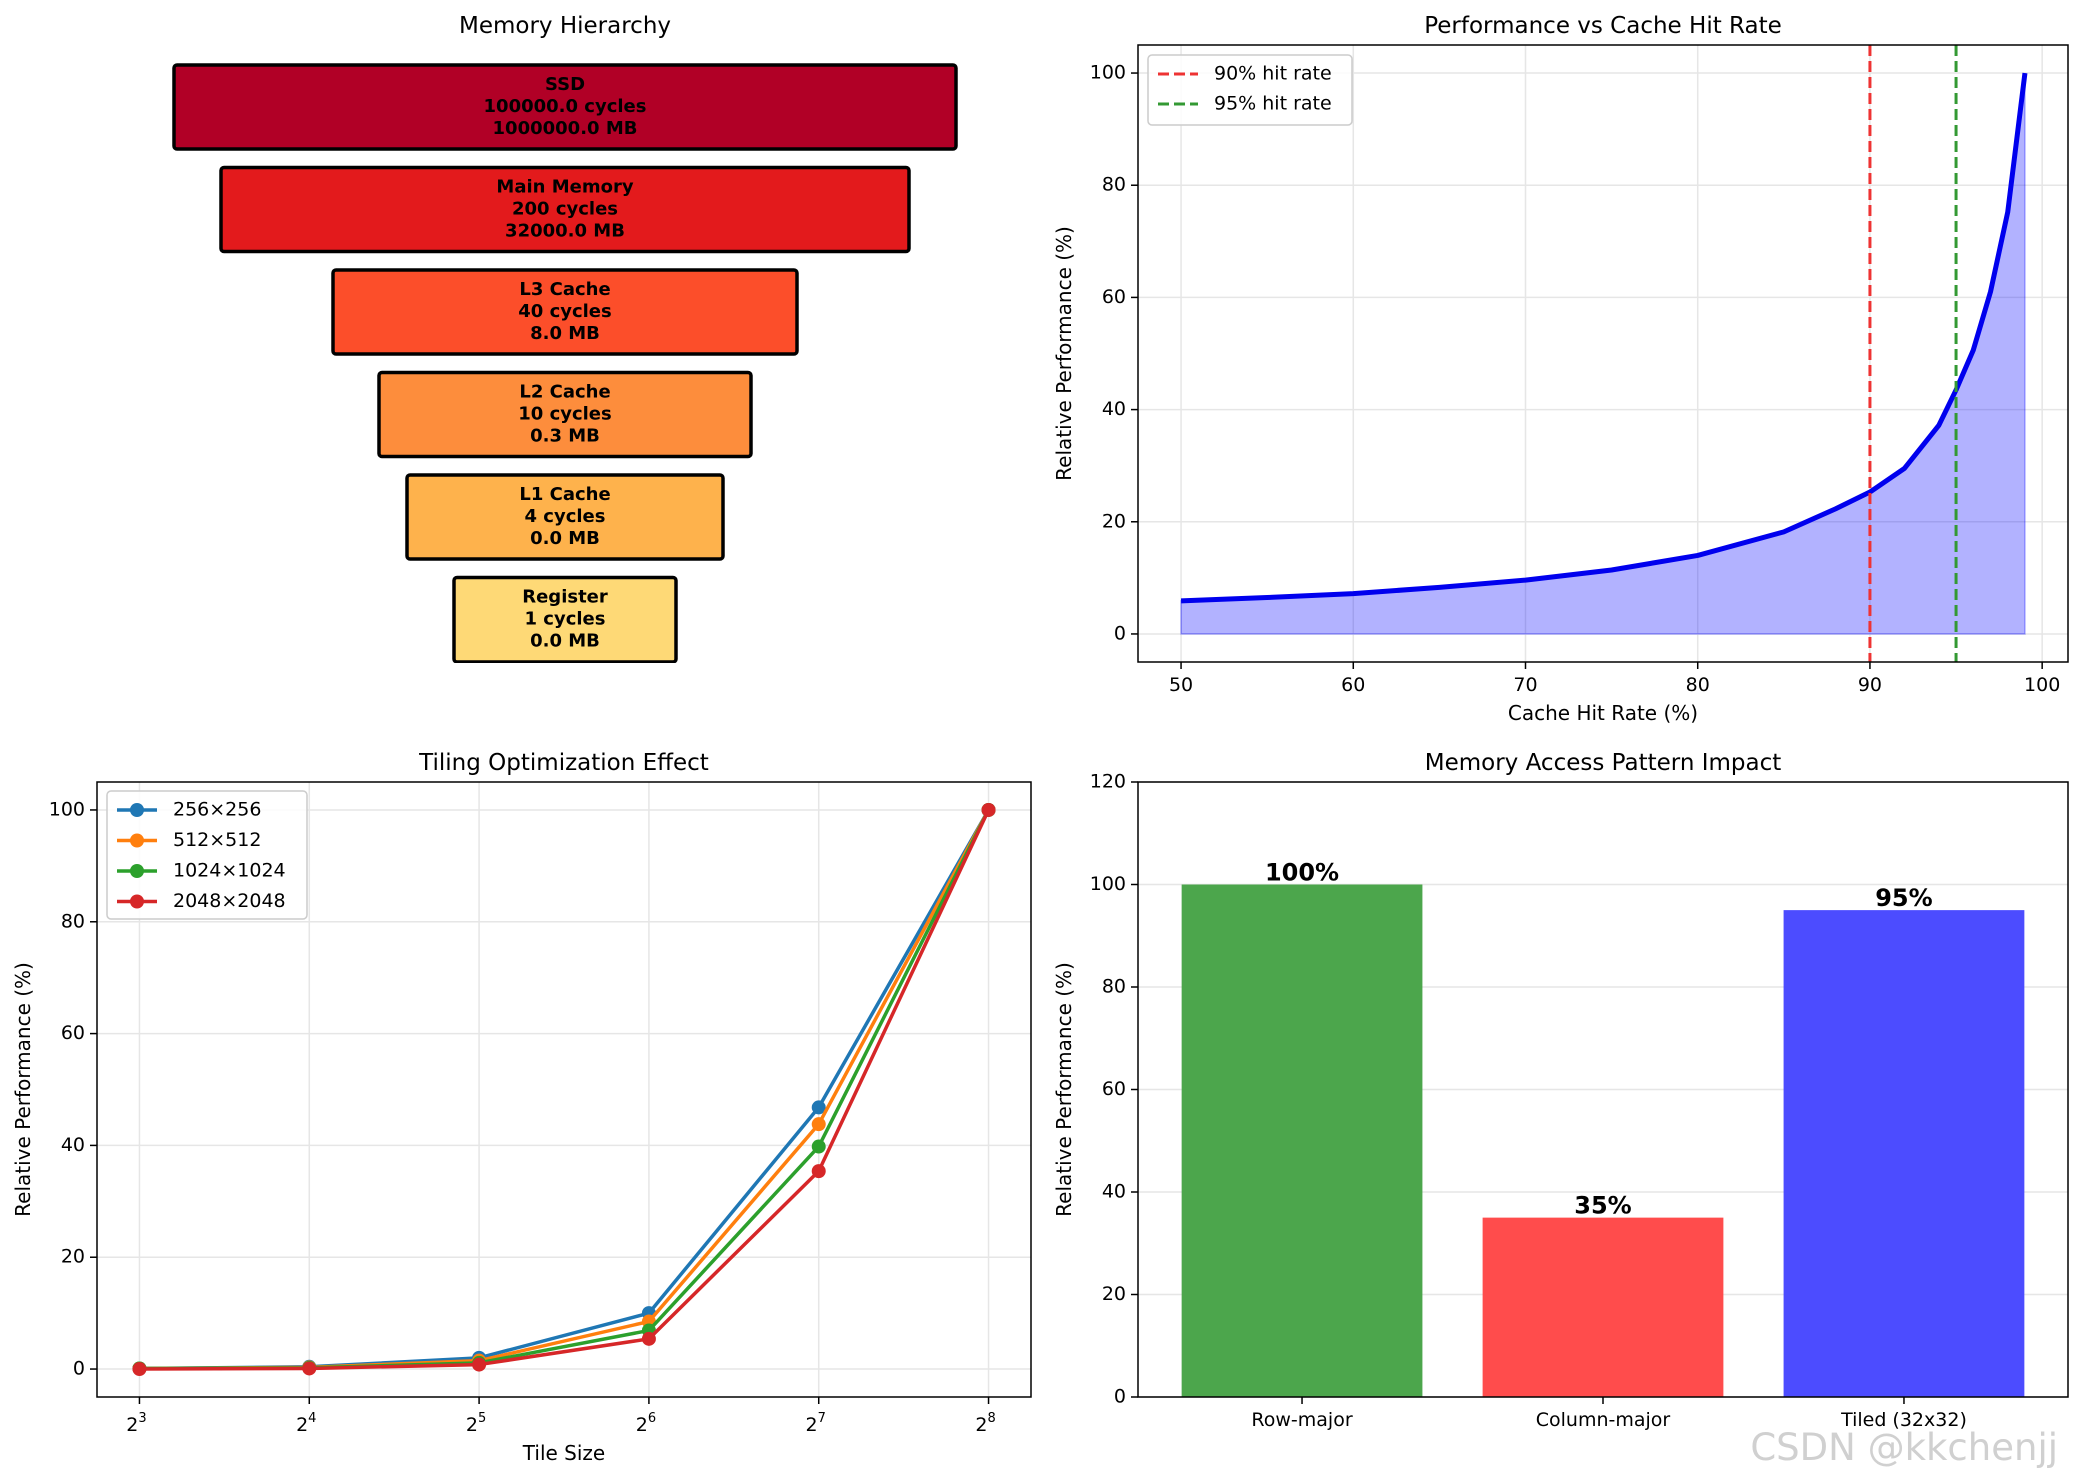 This screenshot has height=1479, width=2084. Describe the element at coordinates (229, 901) in the screenshot. I see `legend-label: 2048×2048` at that location.